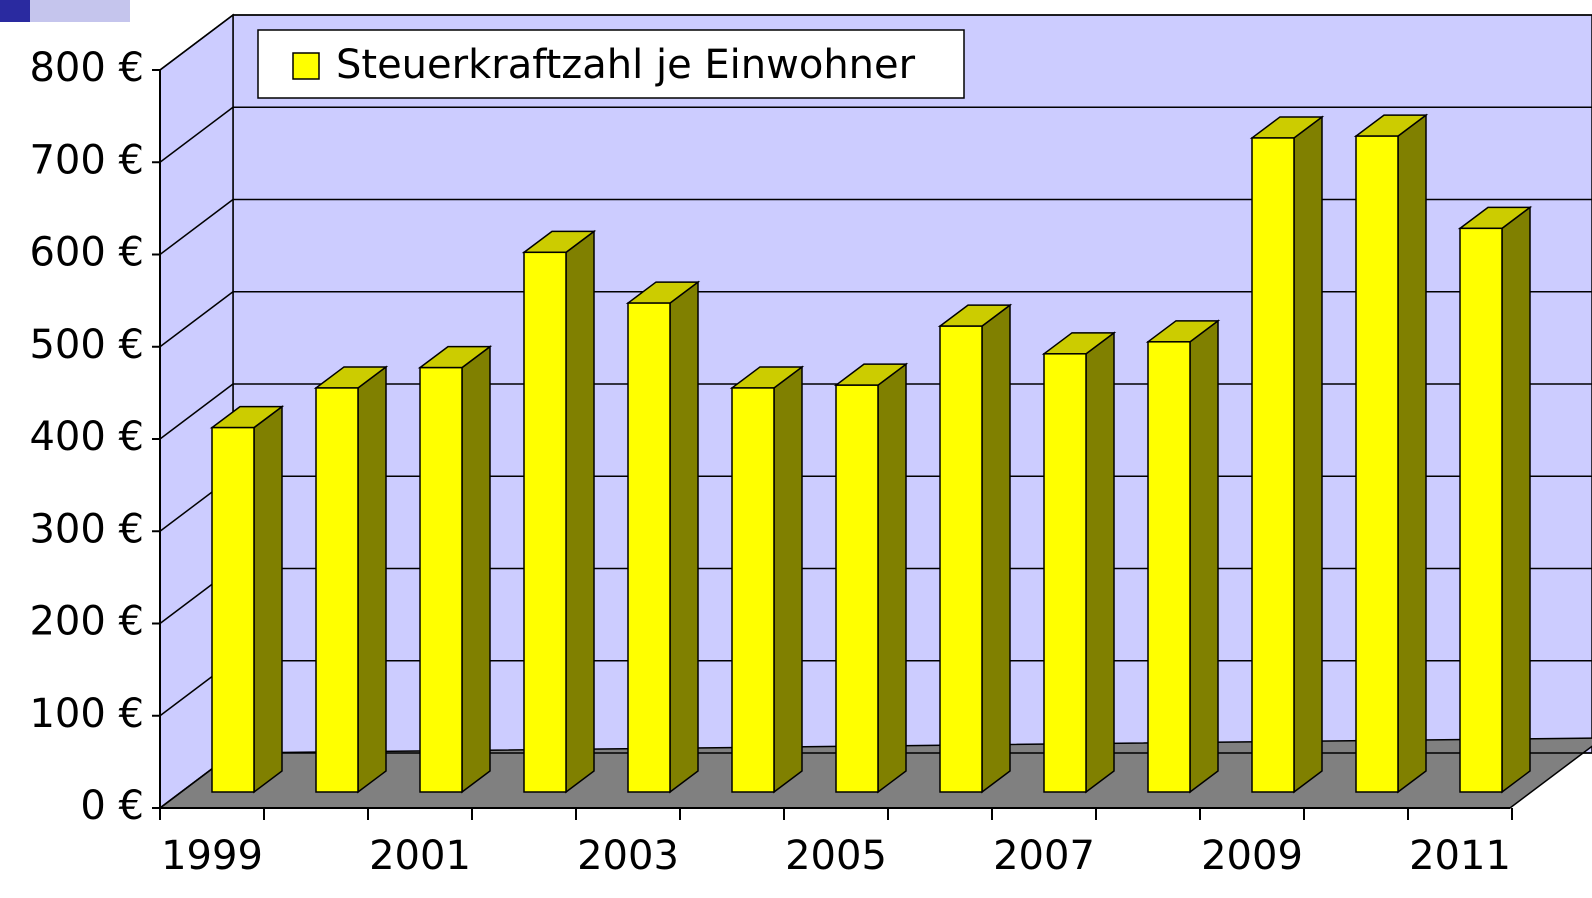 The height and width of the screenshot is (898, 1592). I want to click on x-tick-label: 2001, so click(420, 856).